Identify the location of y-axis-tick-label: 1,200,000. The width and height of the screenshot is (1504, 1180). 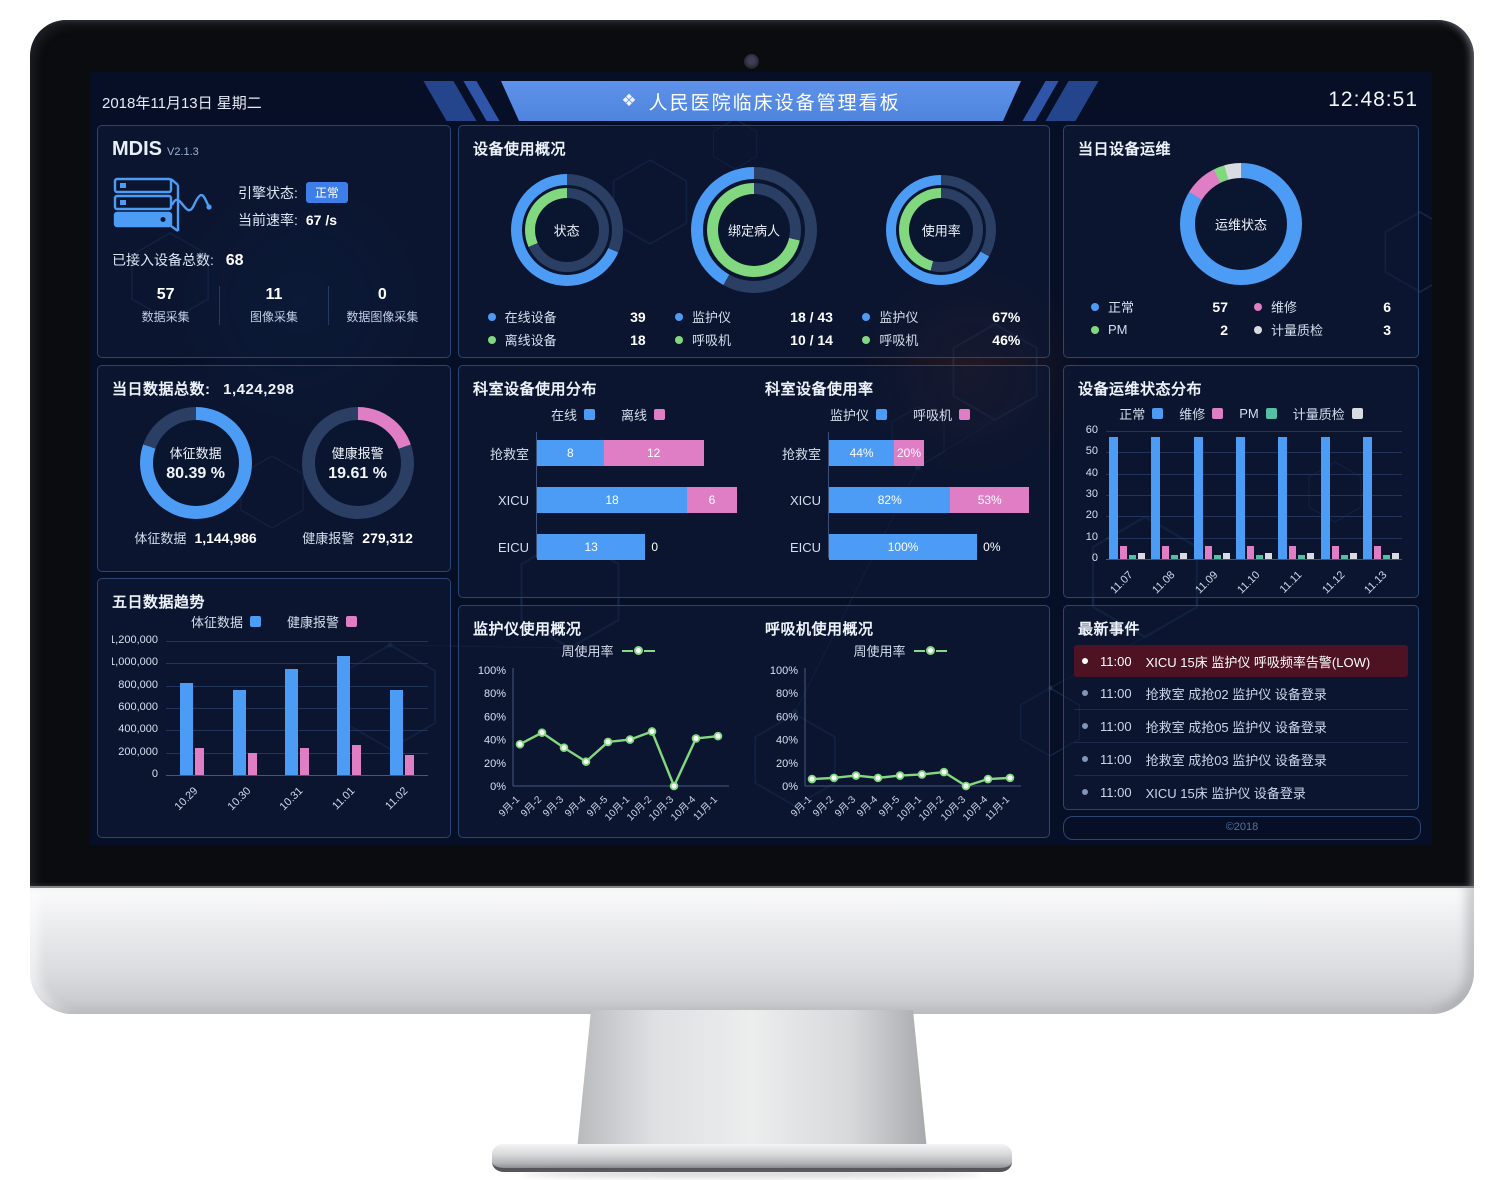
(135, 640).